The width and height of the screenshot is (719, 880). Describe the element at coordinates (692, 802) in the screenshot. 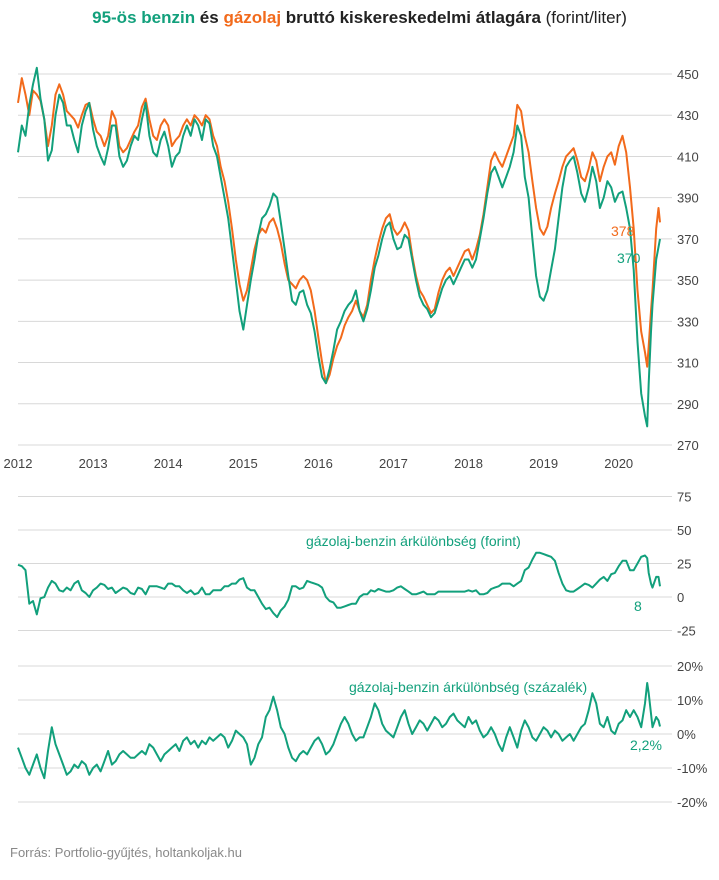

I see `y-tick-label: -20%` at that location.